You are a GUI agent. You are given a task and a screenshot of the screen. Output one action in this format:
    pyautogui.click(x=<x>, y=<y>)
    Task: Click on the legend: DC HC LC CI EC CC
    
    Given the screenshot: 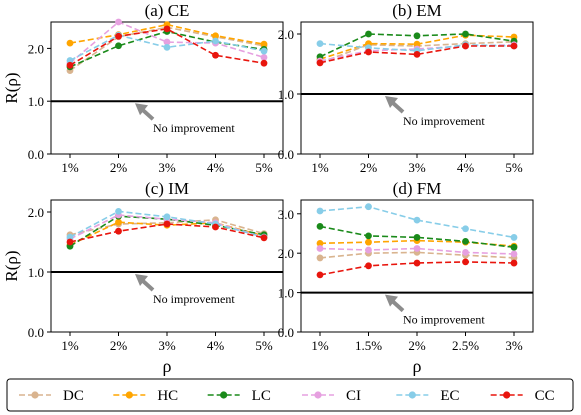 What is the action you would take?
    pyautogui.click(x=290, y=395)
    